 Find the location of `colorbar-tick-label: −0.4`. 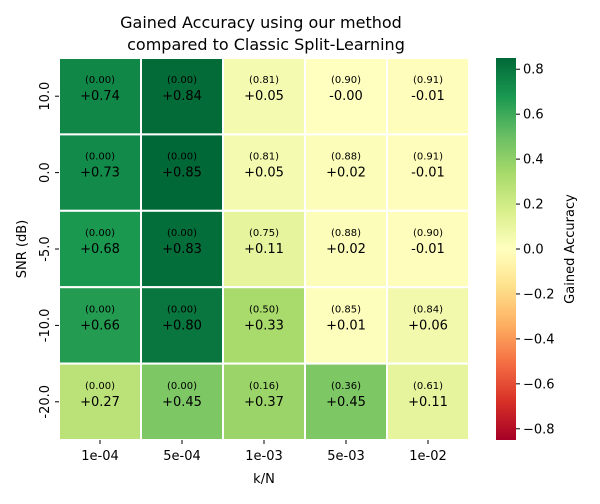

colorbar-tick-label: −0.4 is located at coordinates (539, 339).